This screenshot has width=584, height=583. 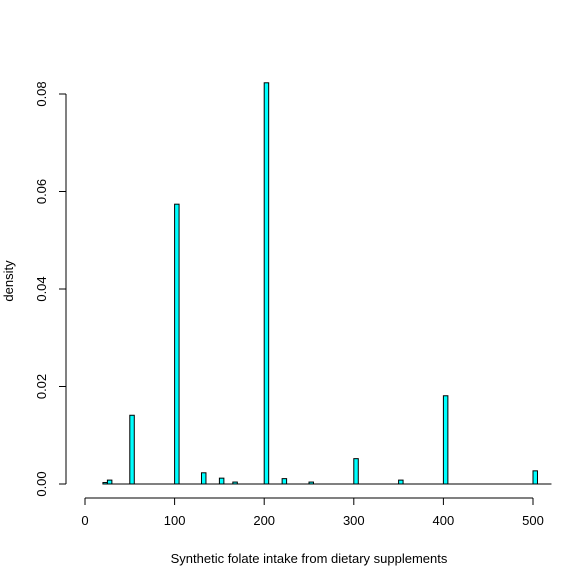 I want to click on y-tick-label: 0.08, so click(x=41, y=93).